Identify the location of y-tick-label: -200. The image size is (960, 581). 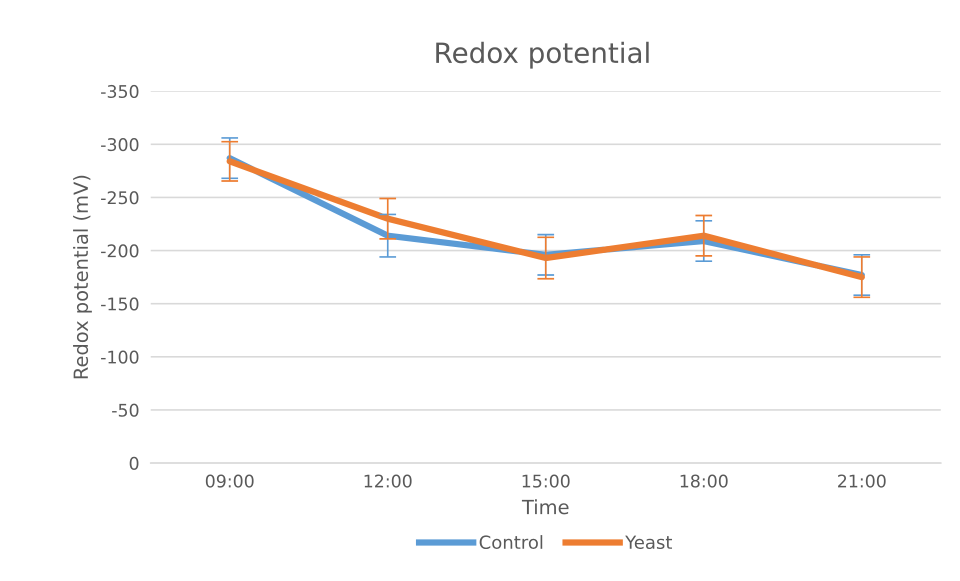
(119, 251).